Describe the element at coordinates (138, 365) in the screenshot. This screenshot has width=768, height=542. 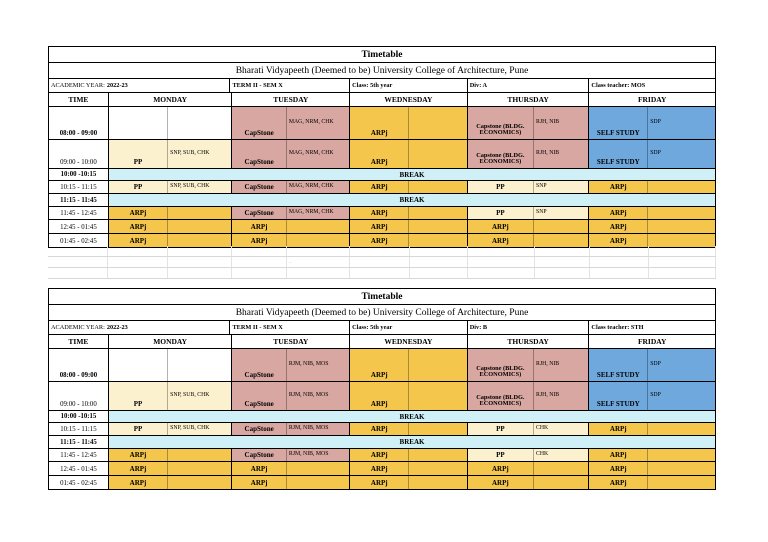
I see `subject-cell` at that location.